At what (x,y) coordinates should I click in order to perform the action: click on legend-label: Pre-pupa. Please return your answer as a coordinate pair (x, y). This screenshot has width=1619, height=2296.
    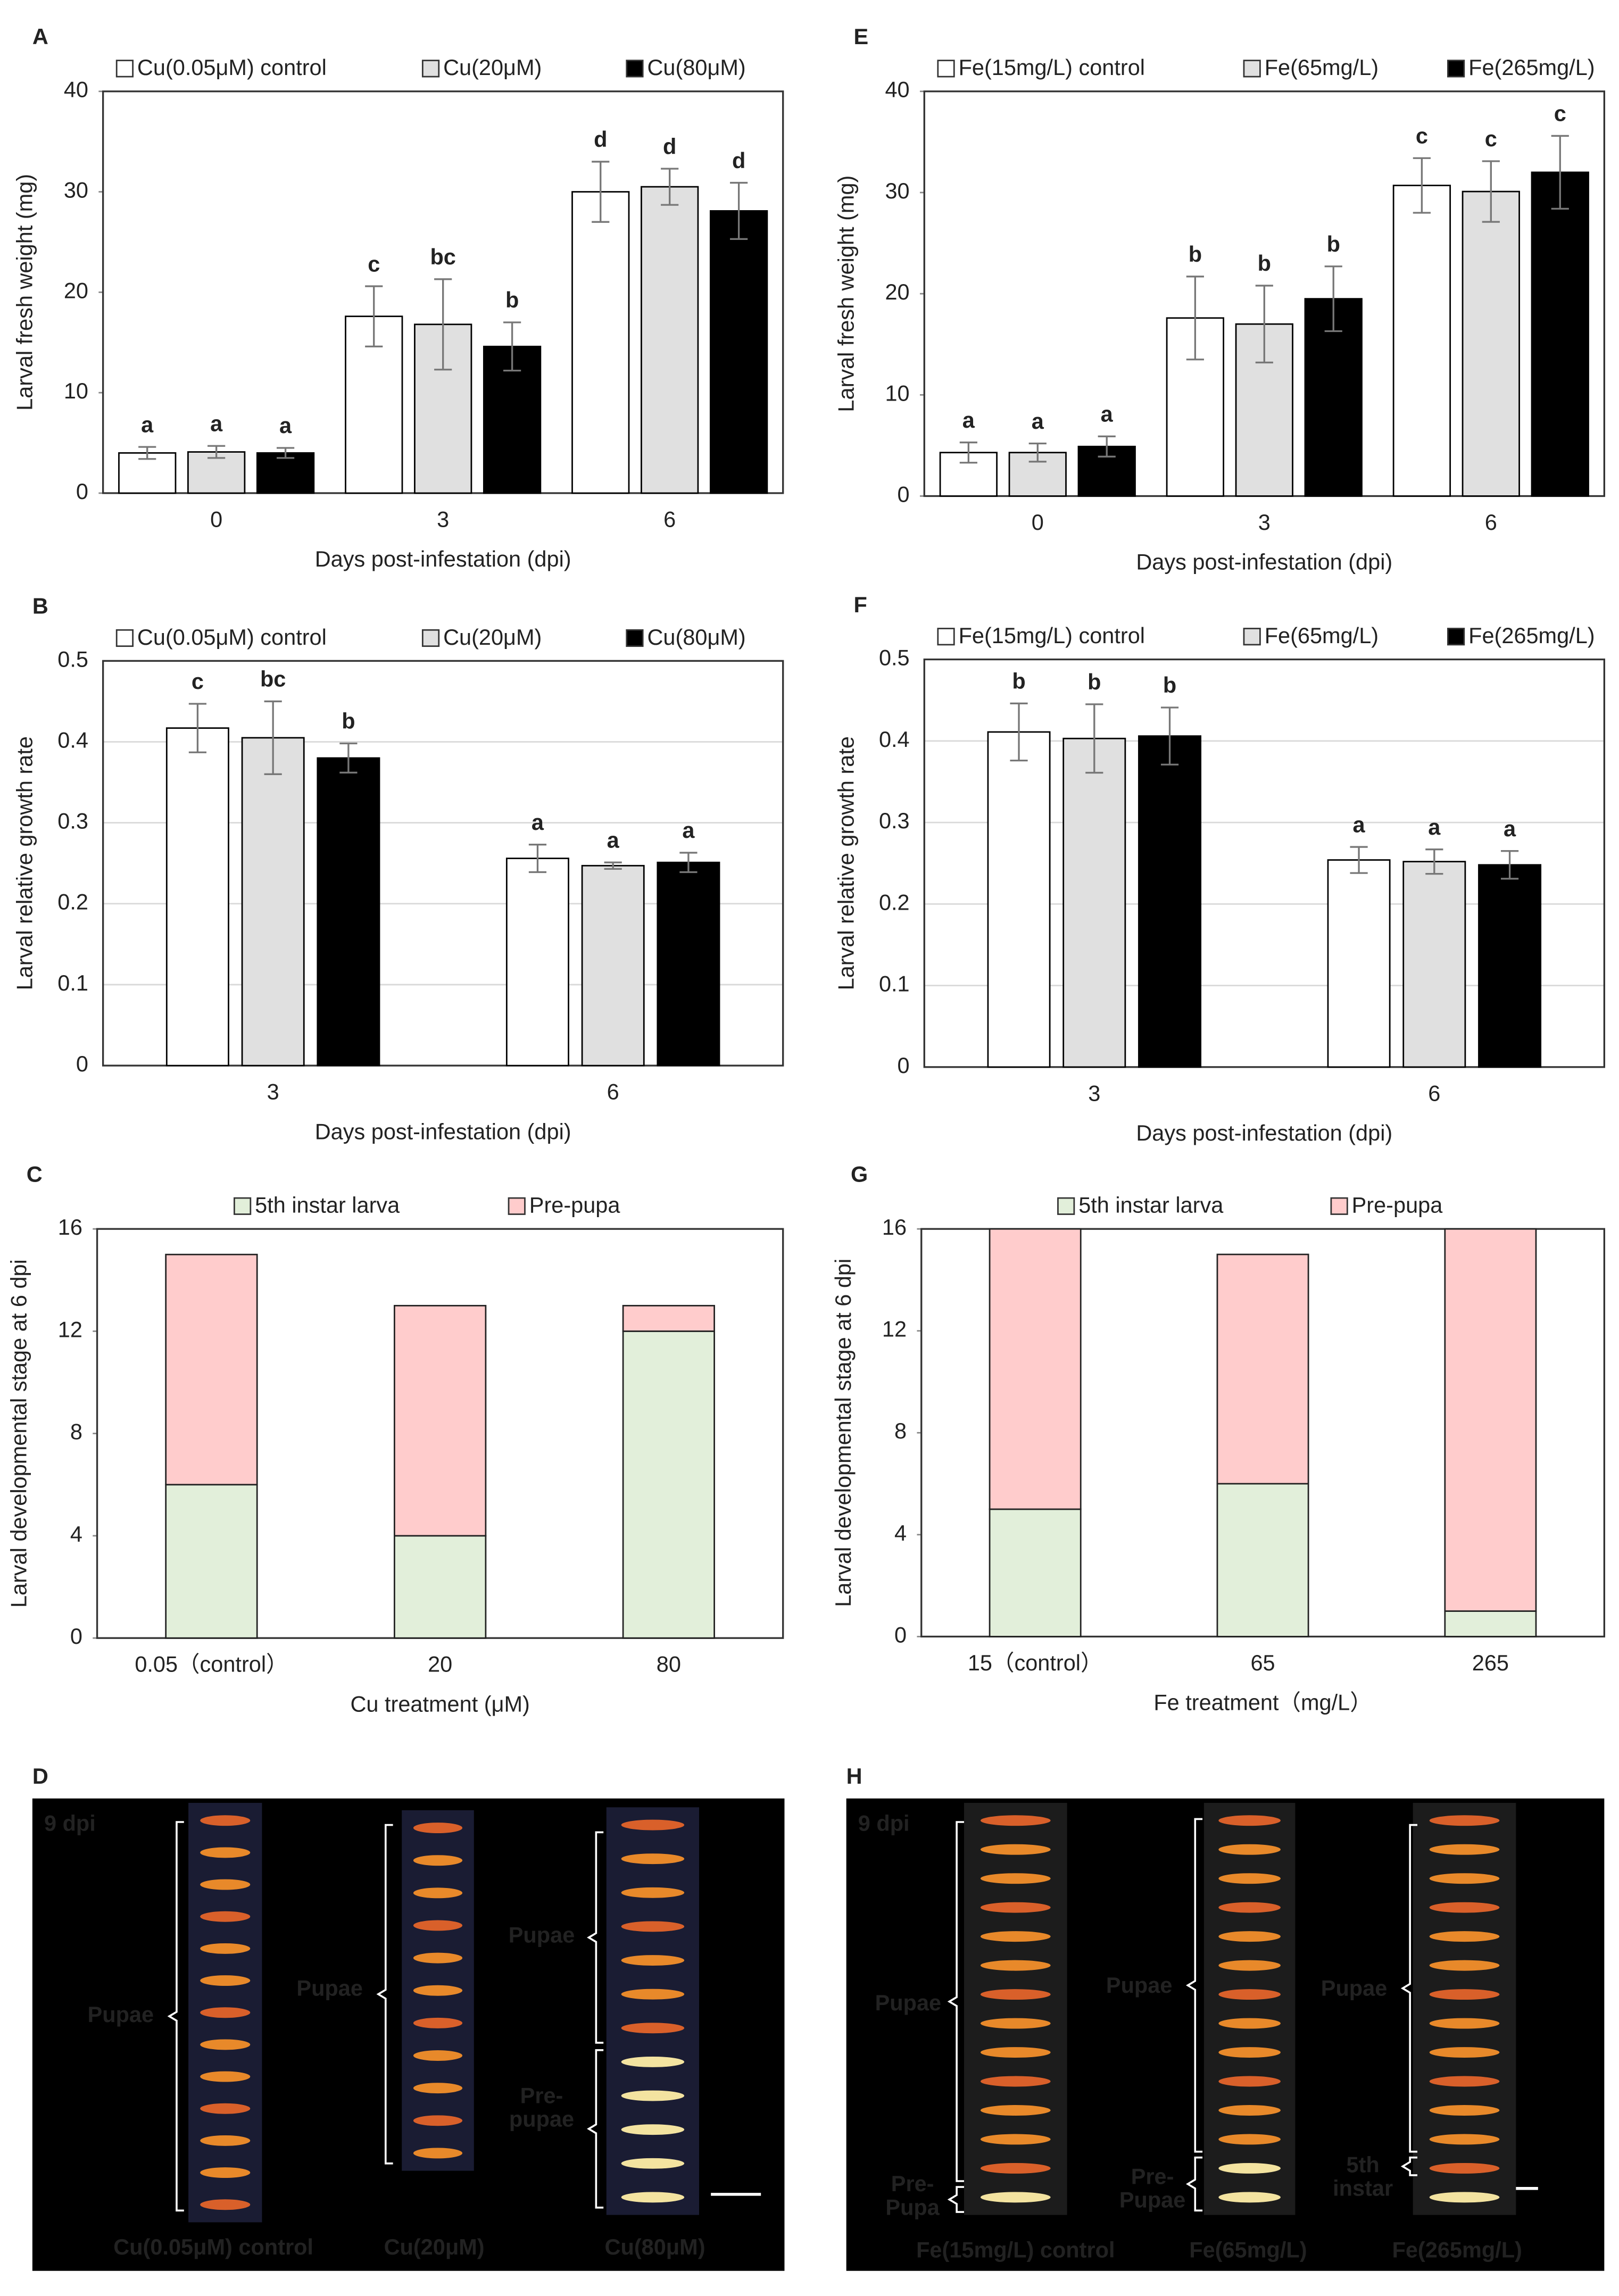
    Looking at the image, I should click on (1397, 1205).